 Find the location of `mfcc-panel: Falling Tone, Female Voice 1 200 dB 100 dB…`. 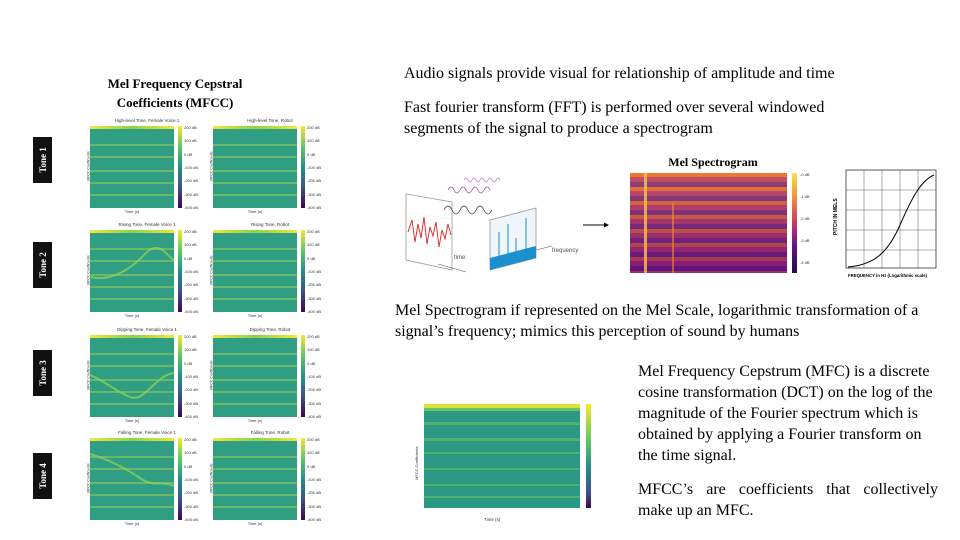

mfcc-panel: Falling Tone, Female Voice 1 200 dB 100 dB… is located at coordinates (147, 480).